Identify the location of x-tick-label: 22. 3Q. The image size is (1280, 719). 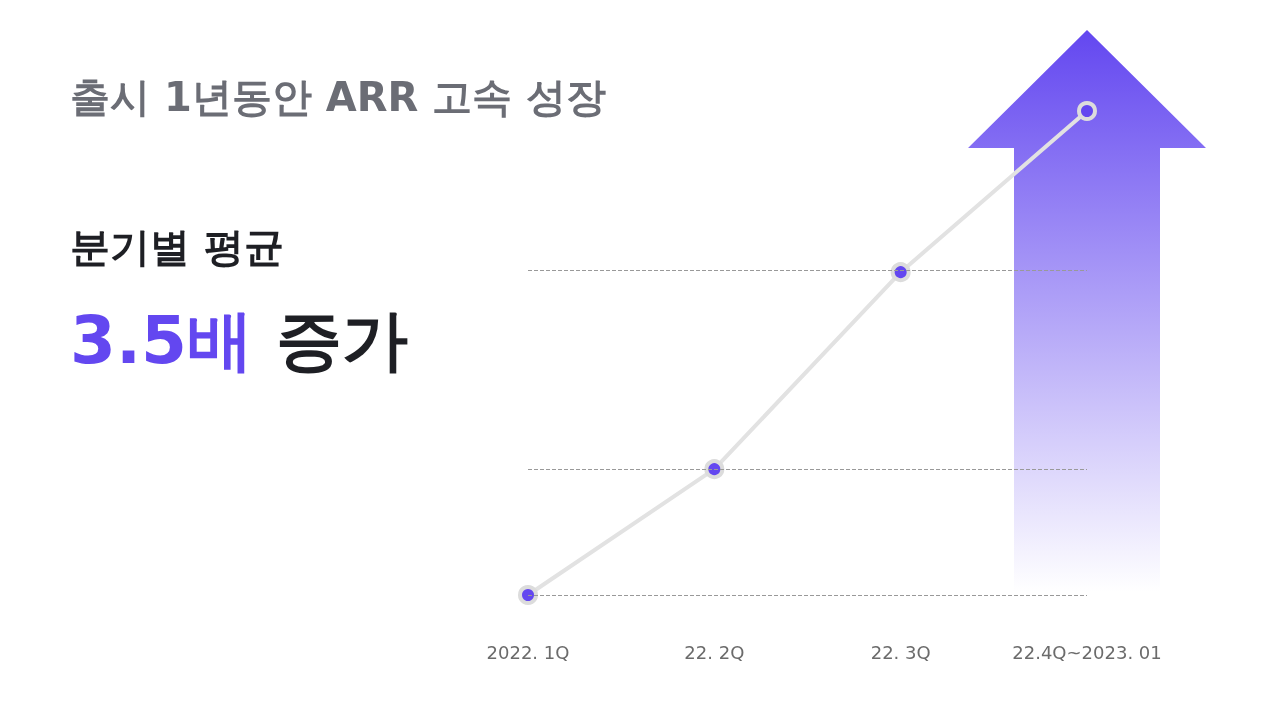
(900, 652).